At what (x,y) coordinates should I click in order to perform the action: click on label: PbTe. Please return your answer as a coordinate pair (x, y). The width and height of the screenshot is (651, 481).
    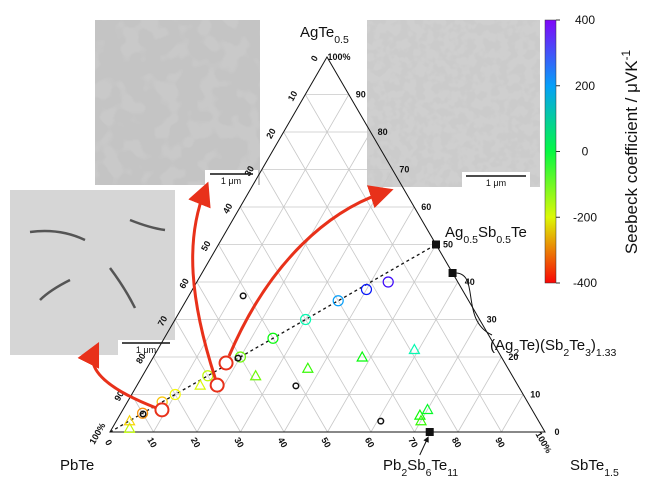
    Looking at the image, I should click on (77, 465).